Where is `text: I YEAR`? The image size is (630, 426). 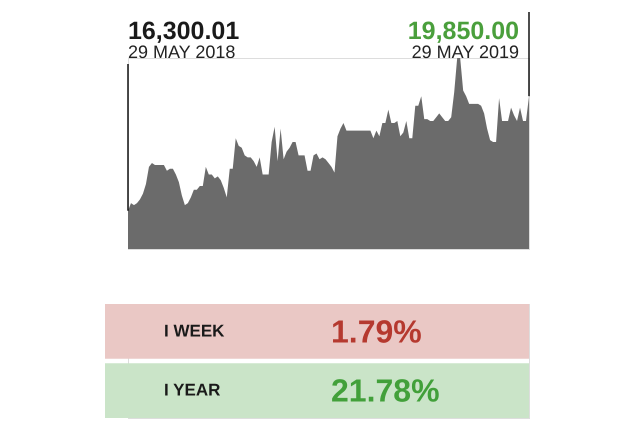
text: I YEAR is located at coordinates (192, 390).